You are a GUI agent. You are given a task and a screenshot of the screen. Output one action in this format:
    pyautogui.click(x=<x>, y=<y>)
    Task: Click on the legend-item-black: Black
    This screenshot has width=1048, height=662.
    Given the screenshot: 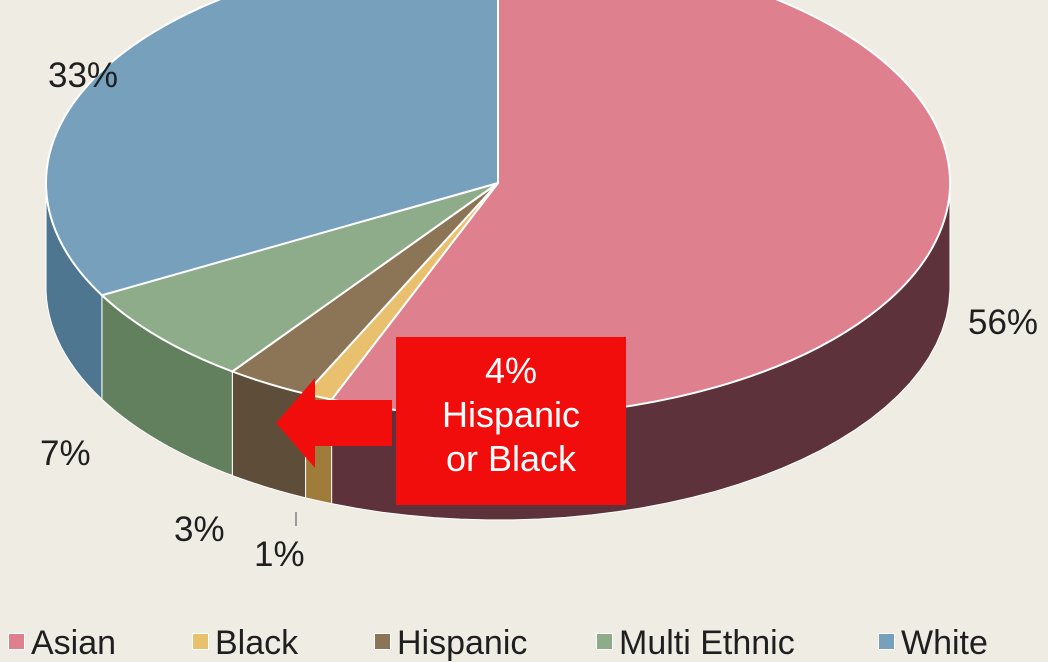 What is the action you would take?
    pyautogui.click(x=245, y=643)
    